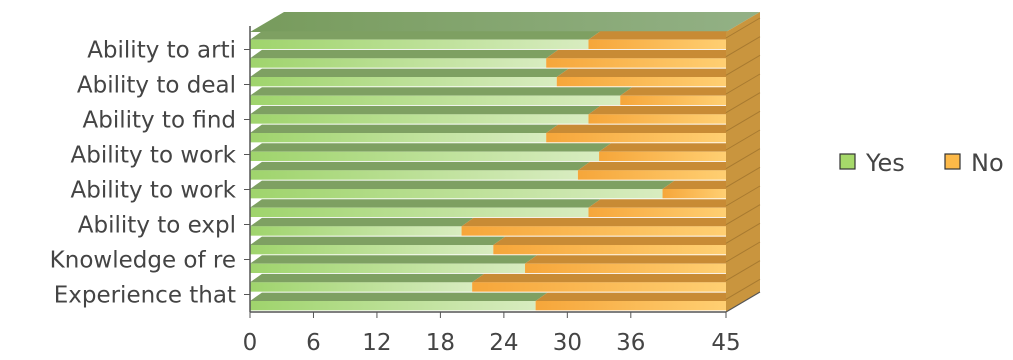 This screenshot has width=1013, height=360. I want to click on value-axis: 0 6 12 18 24 30 36 45, so click(492, 334).